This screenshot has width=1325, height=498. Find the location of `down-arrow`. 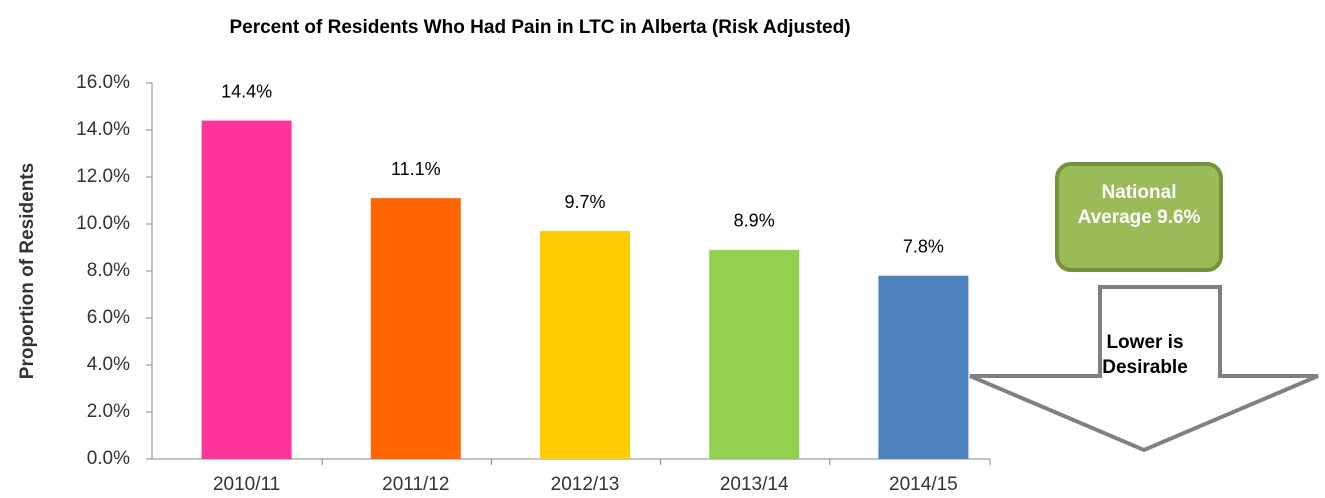

down-arrow is located at coordinates (1144, 369).